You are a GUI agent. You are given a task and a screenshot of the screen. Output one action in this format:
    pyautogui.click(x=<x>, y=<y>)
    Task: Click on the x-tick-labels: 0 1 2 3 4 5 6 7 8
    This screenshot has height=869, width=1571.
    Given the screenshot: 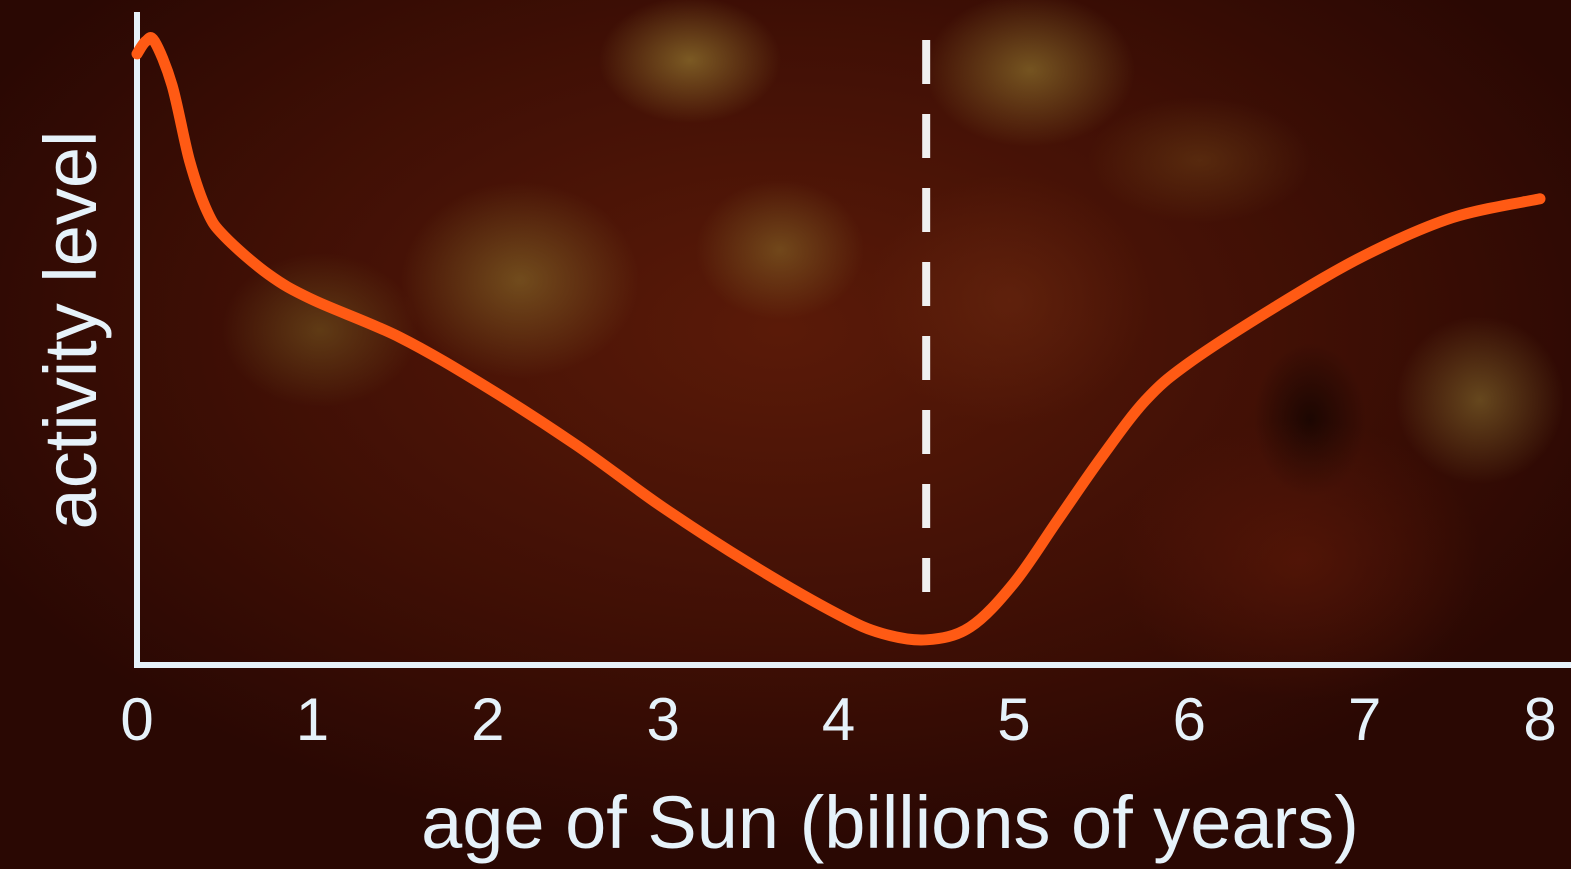 What is the action you would take?
    pyautogui.click(x=838, y=719)
    